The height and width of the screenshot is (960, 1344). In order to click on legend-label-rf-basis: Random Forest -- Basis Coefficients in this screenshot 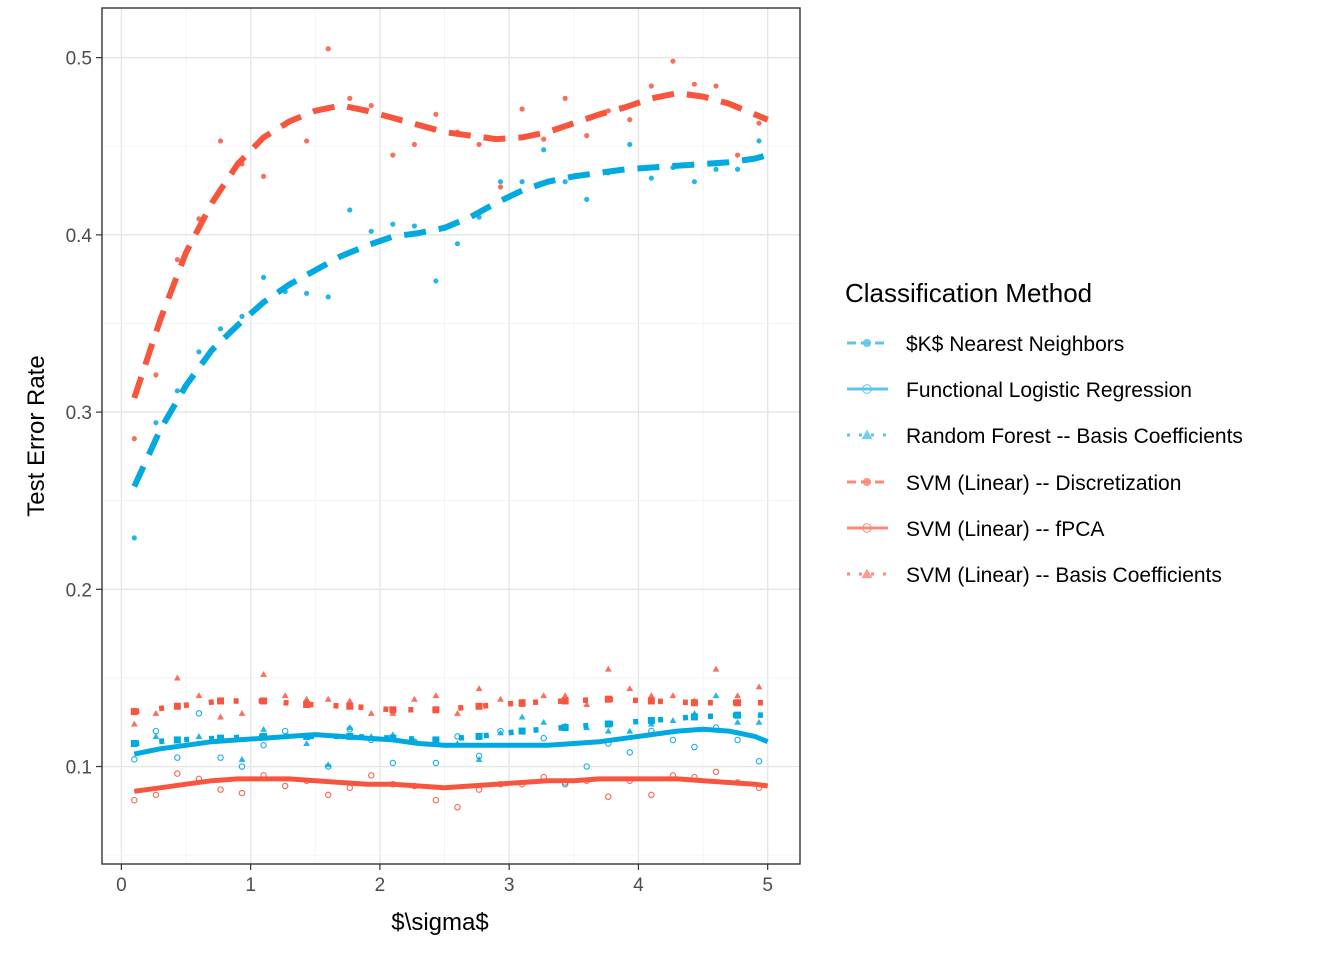, I will do `click(1074, 436)`.